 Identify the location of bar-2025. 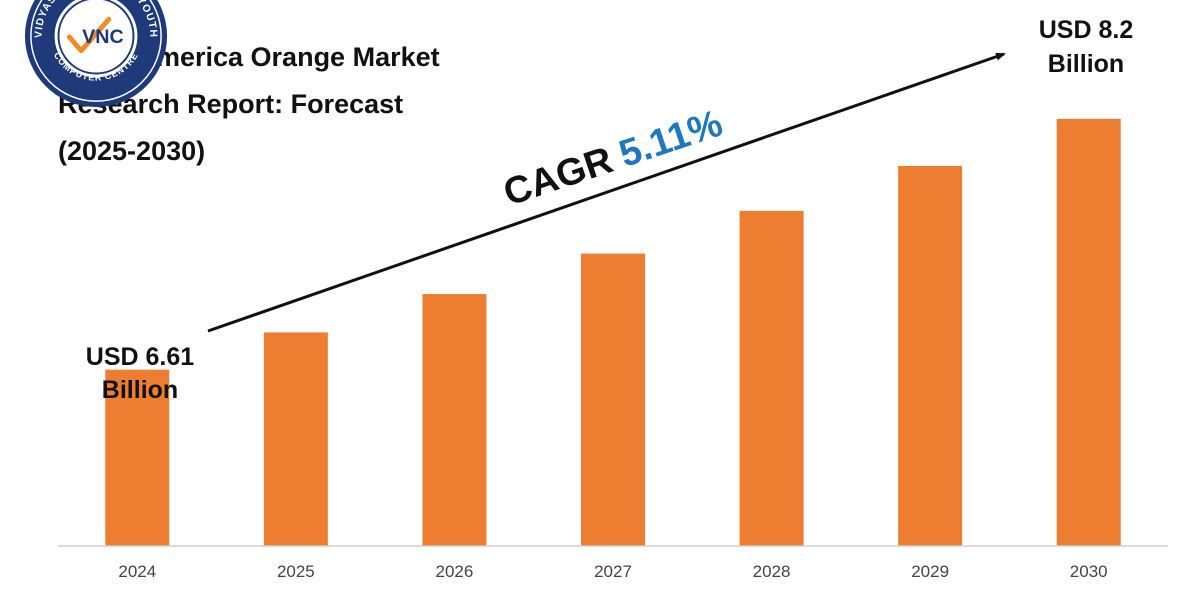
(295, 439).